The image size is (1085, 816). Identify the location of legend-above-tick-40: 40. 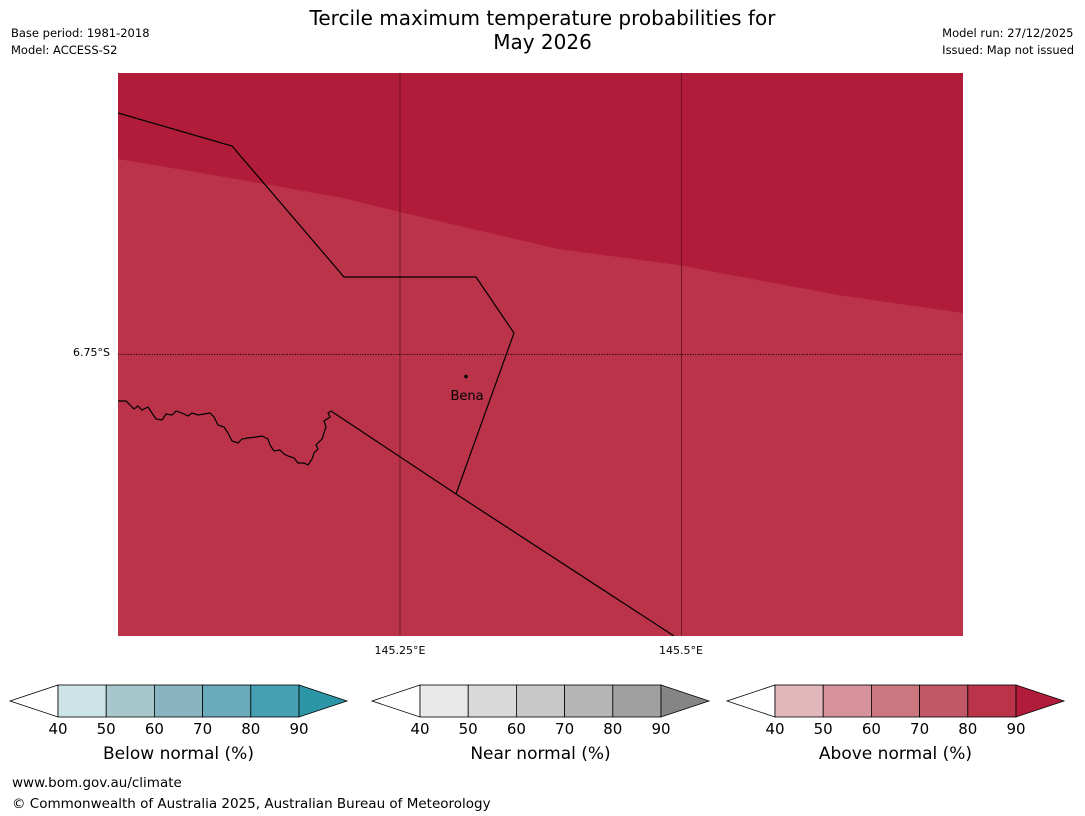
(774, 729).